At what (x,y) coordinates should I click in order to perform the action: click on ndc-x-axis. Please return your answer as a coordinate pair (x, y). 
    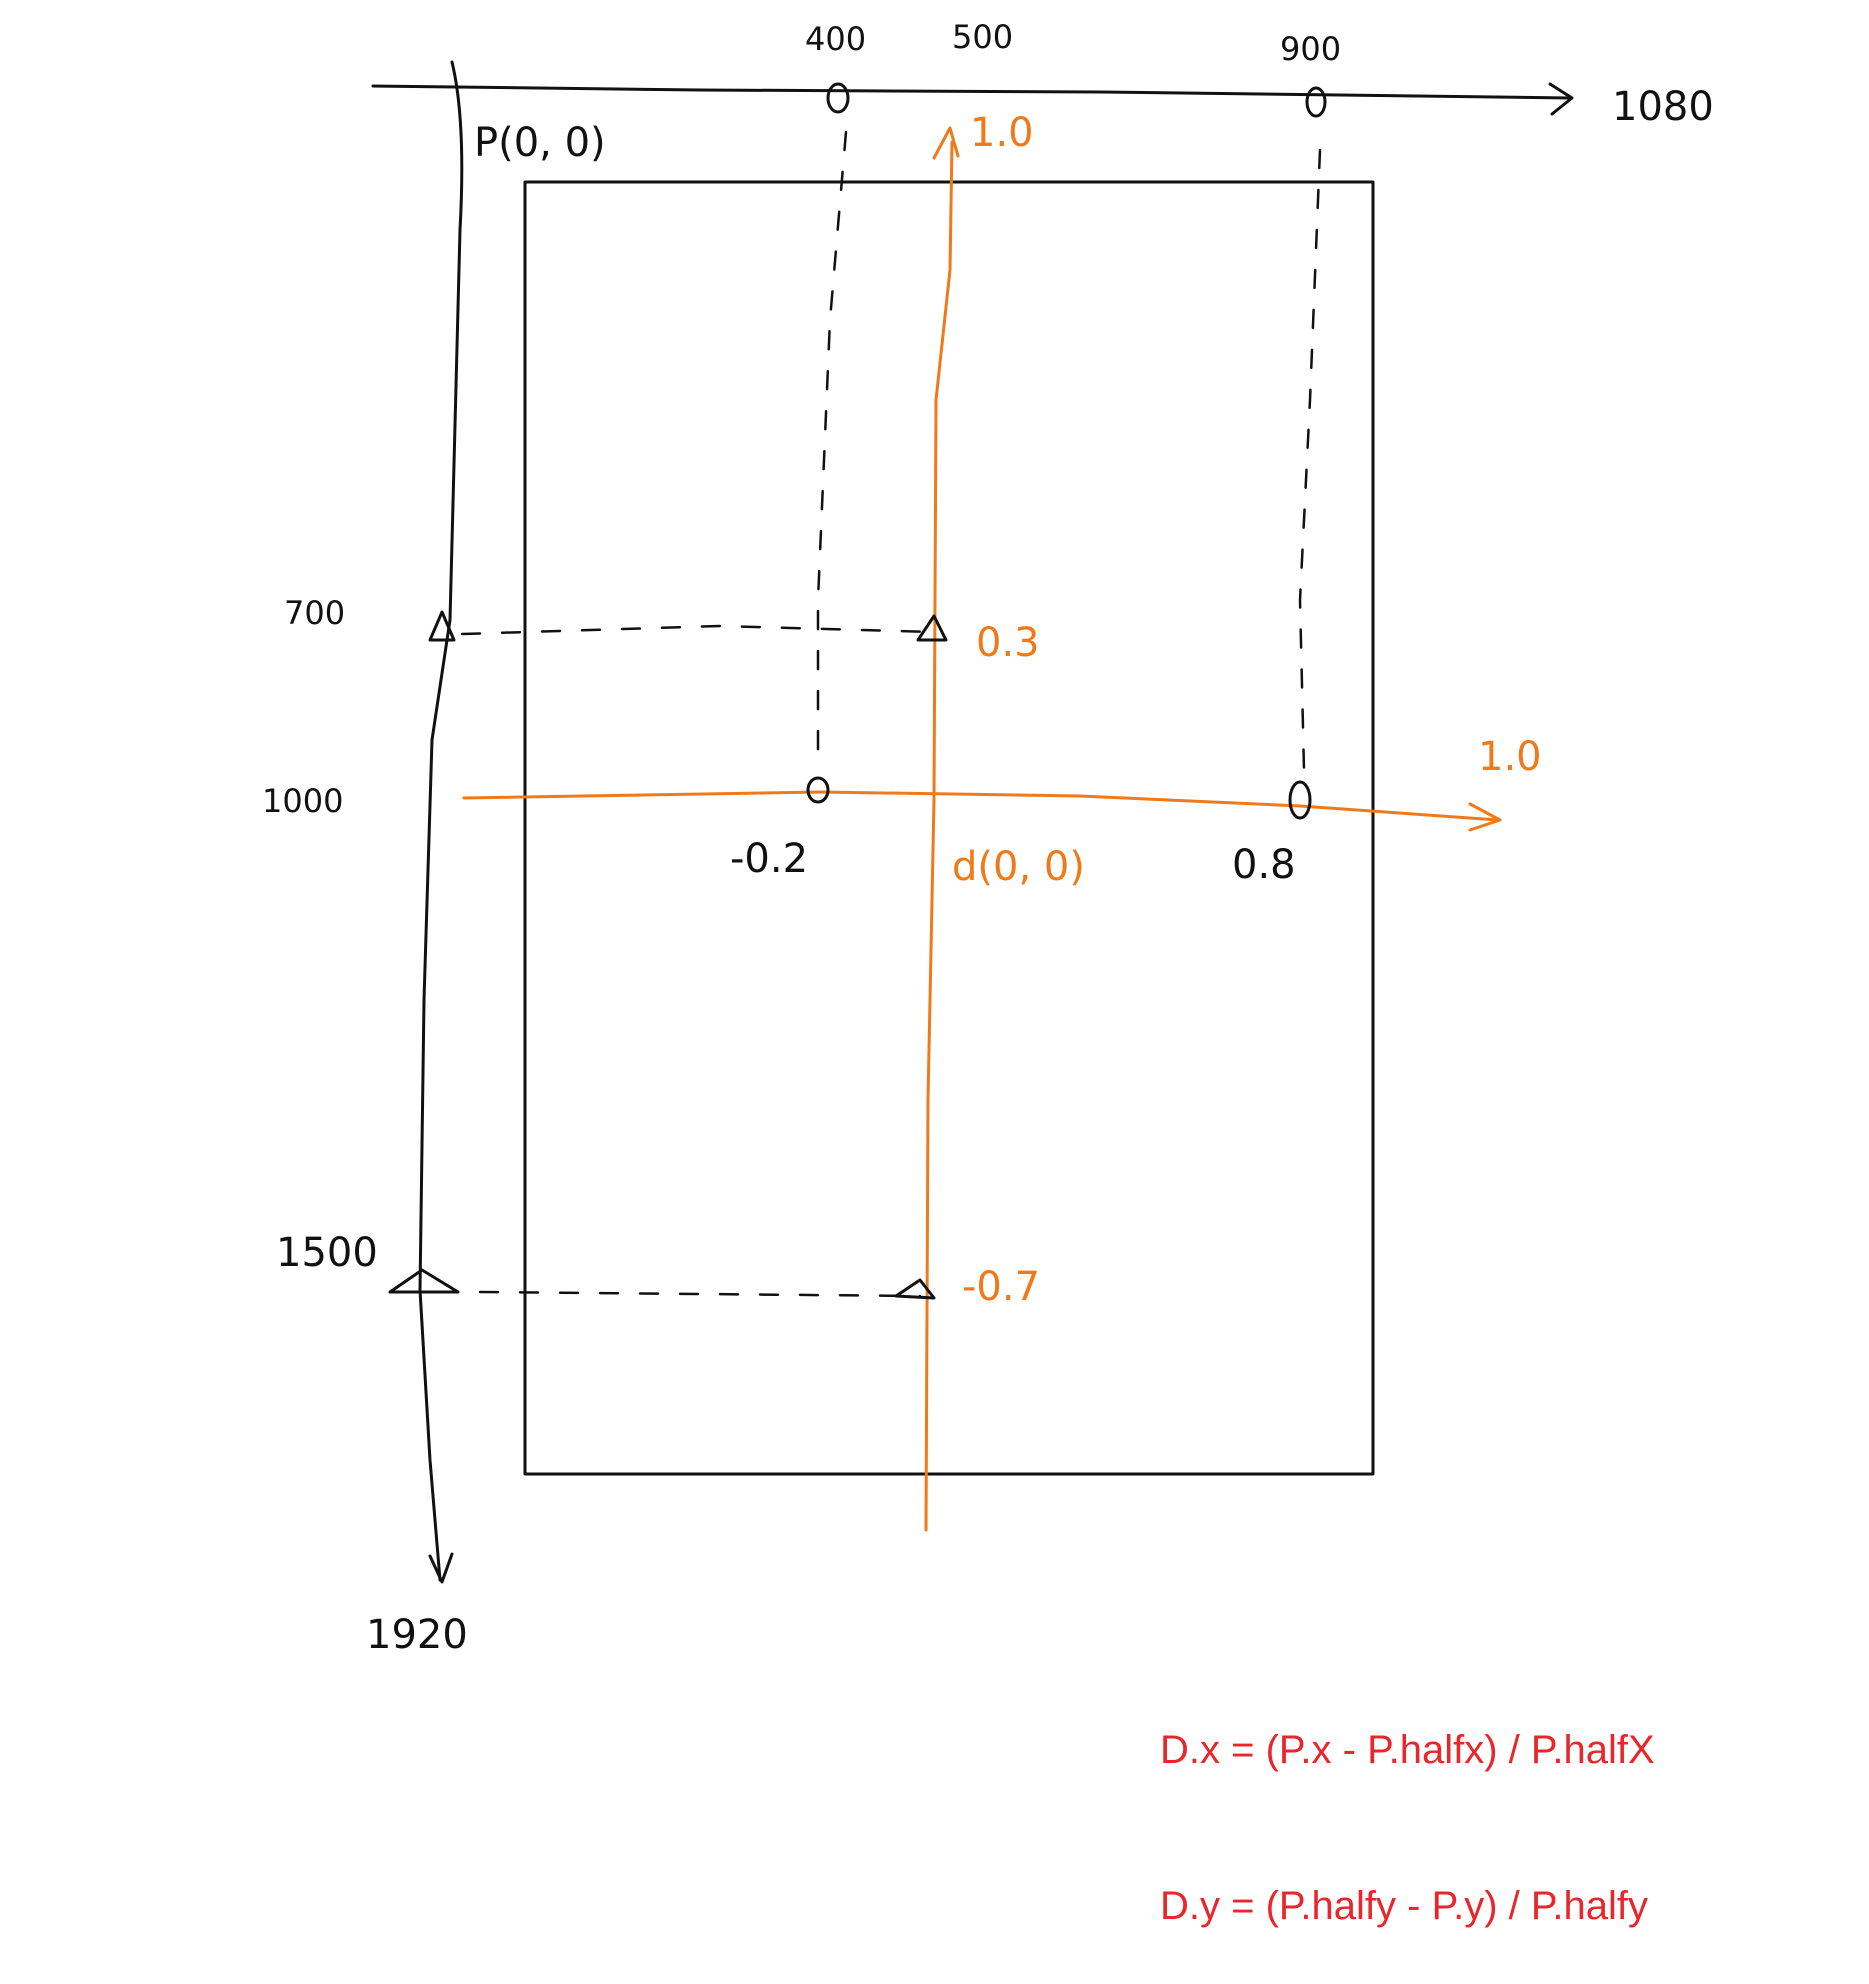
    Looking at the image, I should click on (981, 806).